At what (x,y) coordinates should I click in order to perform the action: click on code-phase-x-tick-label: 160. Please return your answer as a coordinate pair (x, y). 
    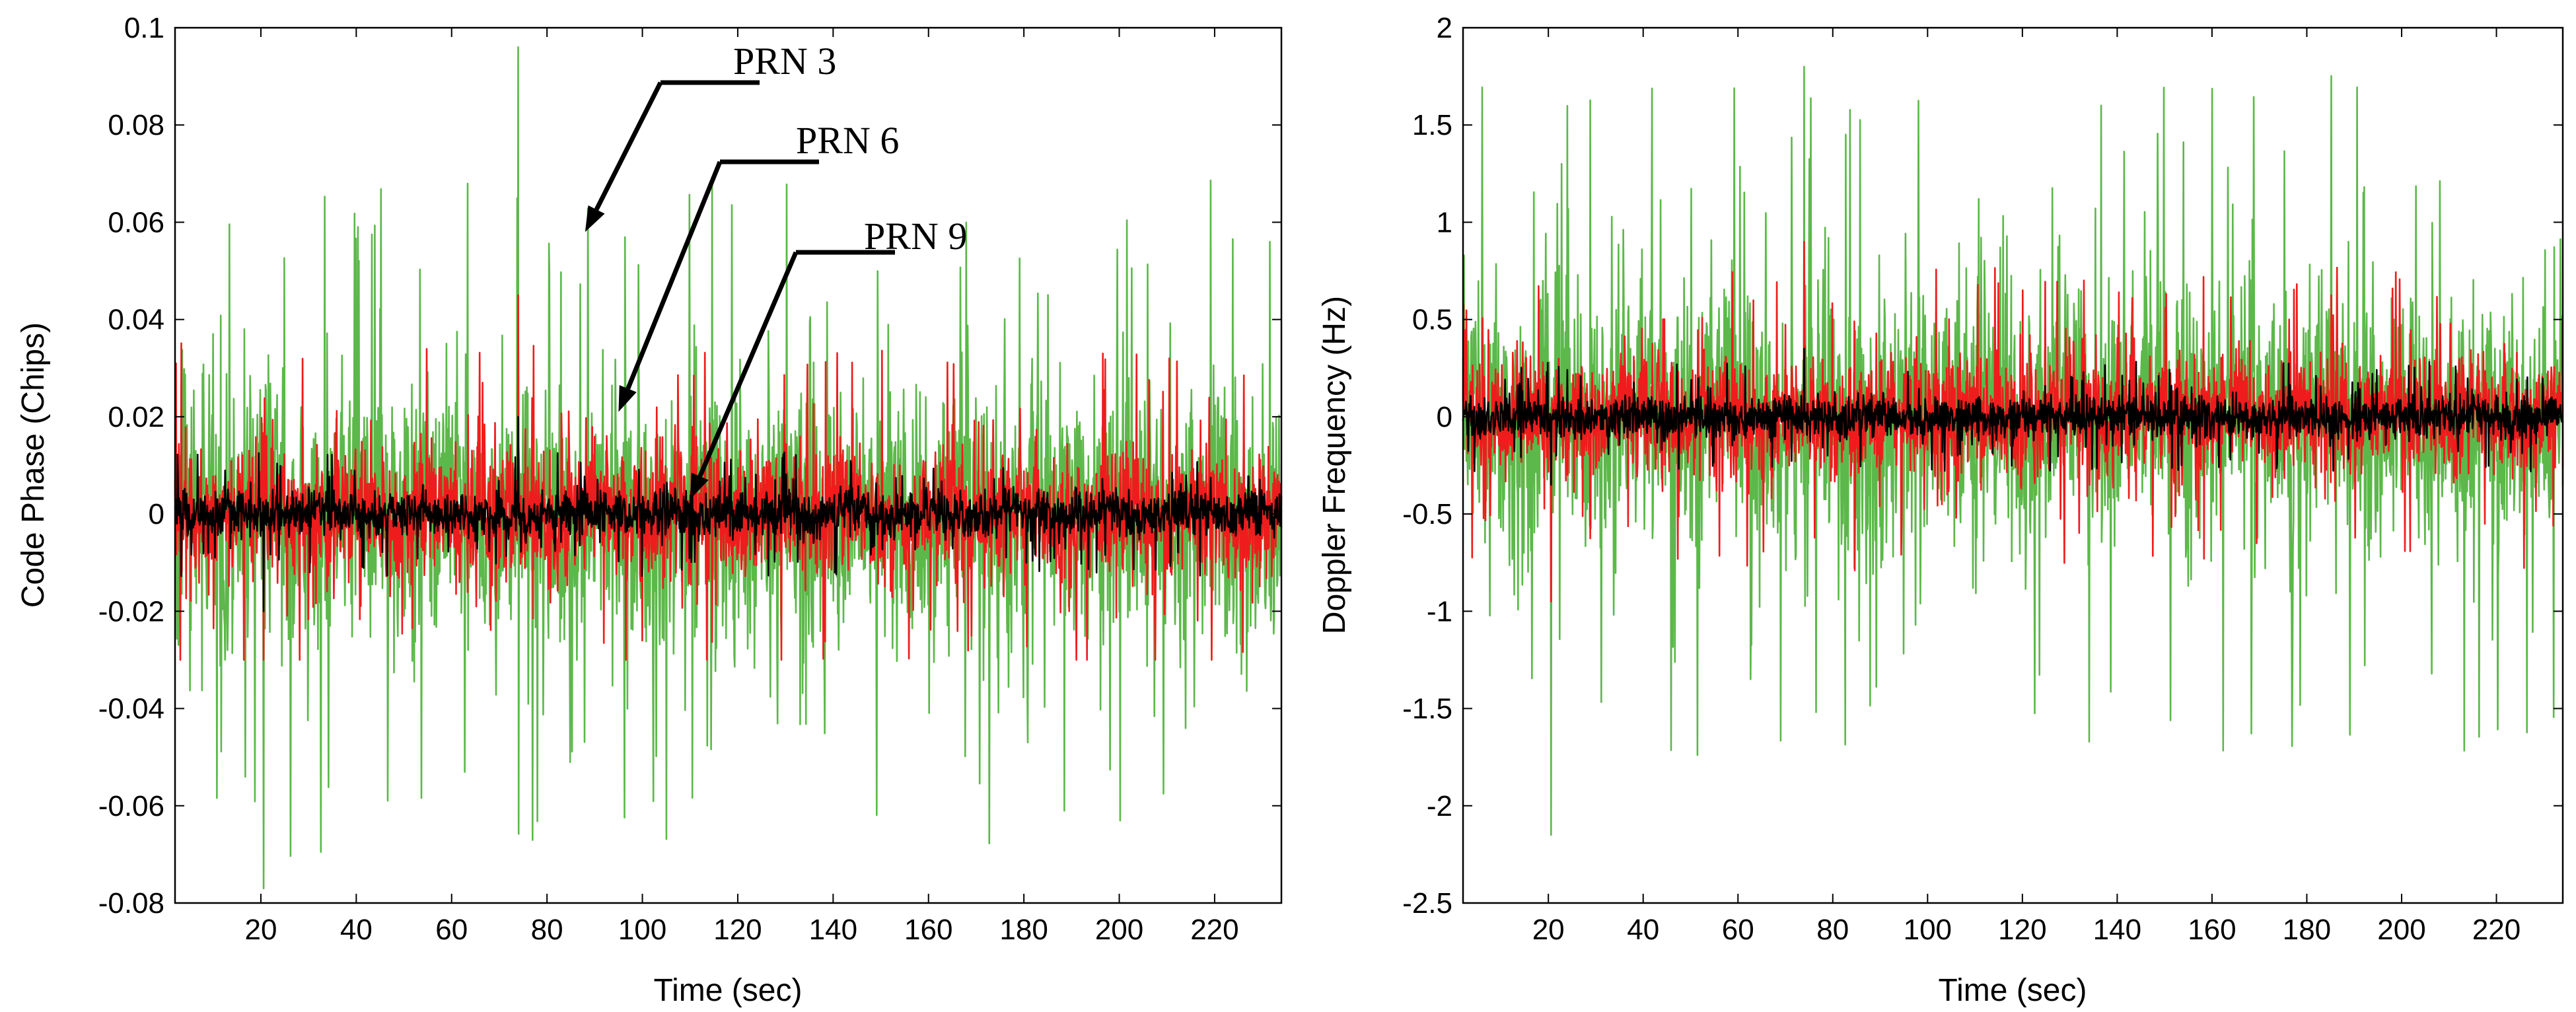
    Looking at the image, I should click on (928, 930).